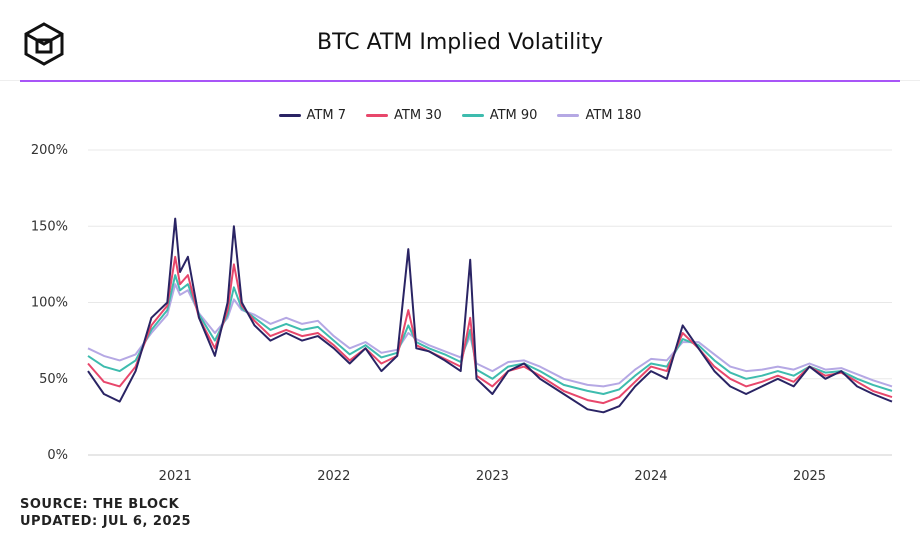  What do you see at coordinates (460, 81) in the screenshot?
I see `header-accent-rule` at bounding box center [460, 81].